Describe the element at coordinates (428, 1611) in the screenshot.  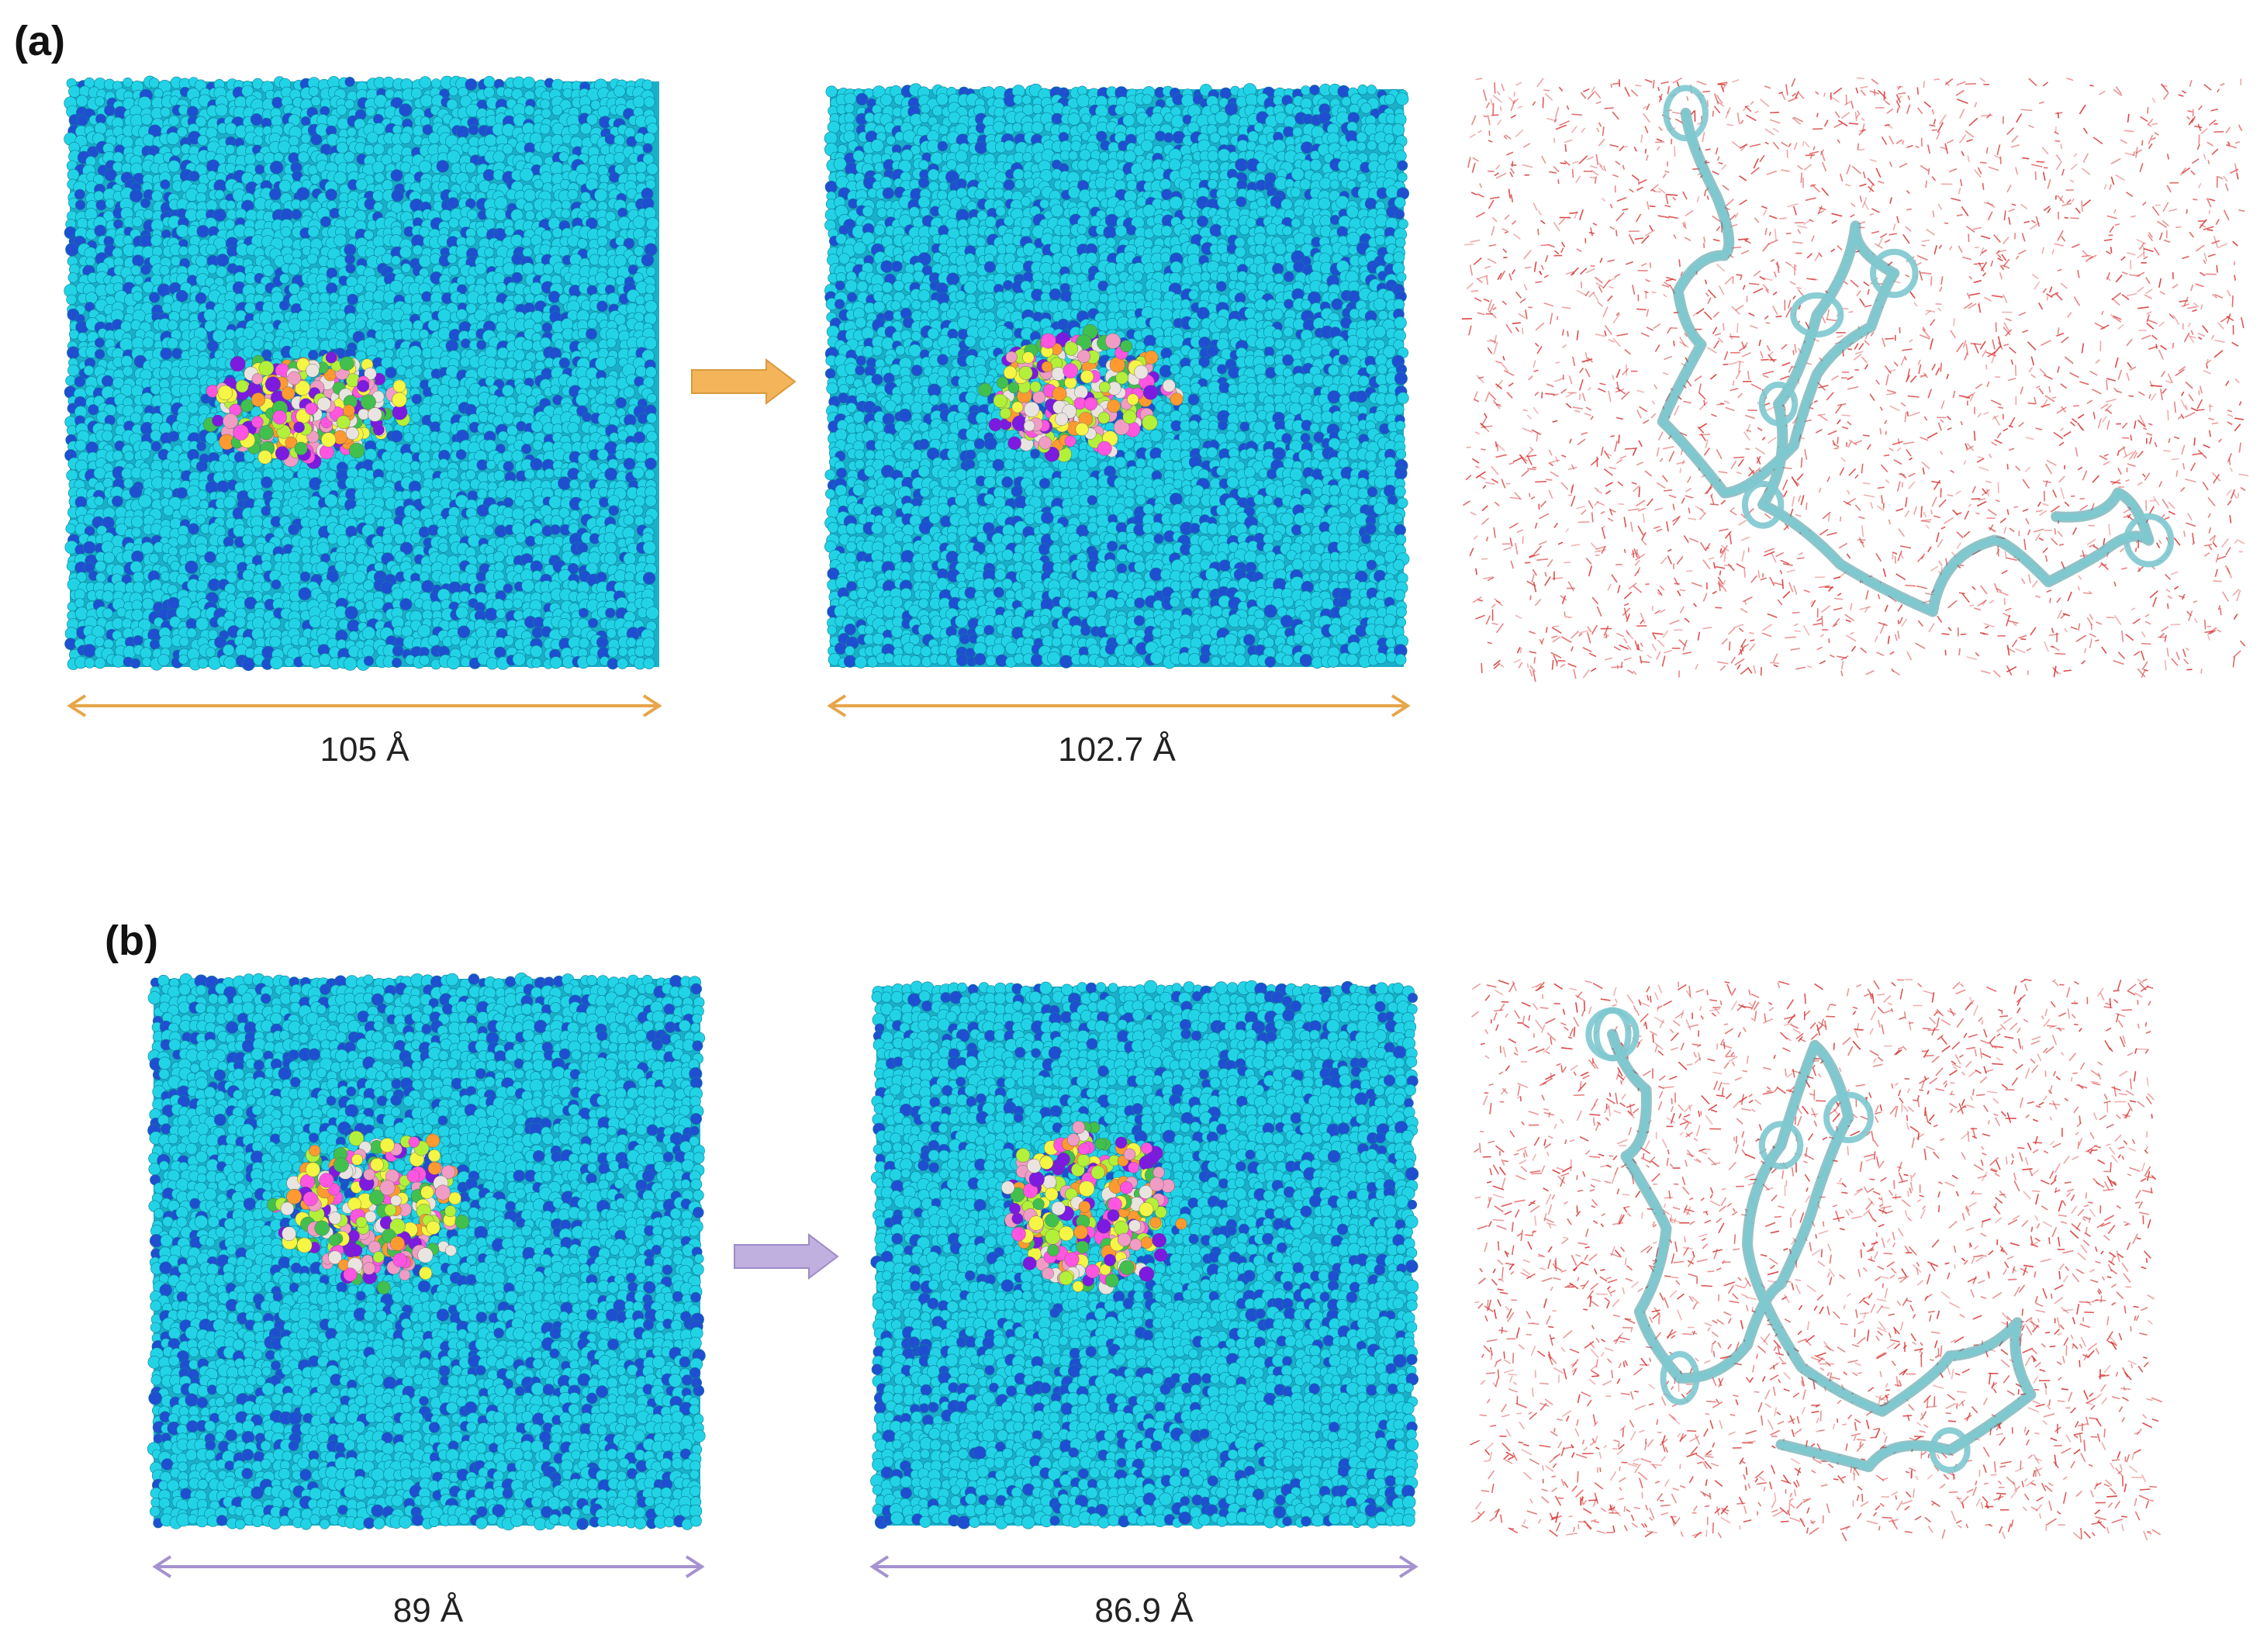
I see `width-label-b-initial: 89 Å` at that location.